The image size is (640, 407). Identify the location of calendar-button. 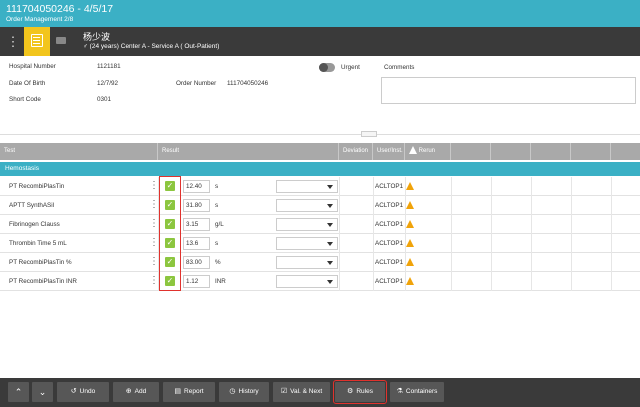
(37, 41).